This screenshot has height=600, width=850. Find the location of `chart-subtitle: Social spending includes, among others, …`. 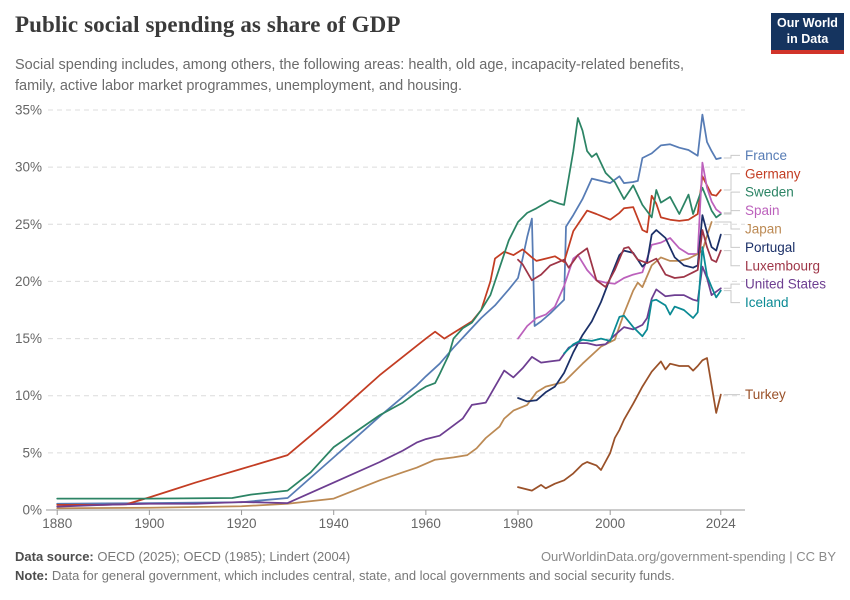

chart-subtitle: Social spending includes, among others, … is located at coordinates (350, 75).